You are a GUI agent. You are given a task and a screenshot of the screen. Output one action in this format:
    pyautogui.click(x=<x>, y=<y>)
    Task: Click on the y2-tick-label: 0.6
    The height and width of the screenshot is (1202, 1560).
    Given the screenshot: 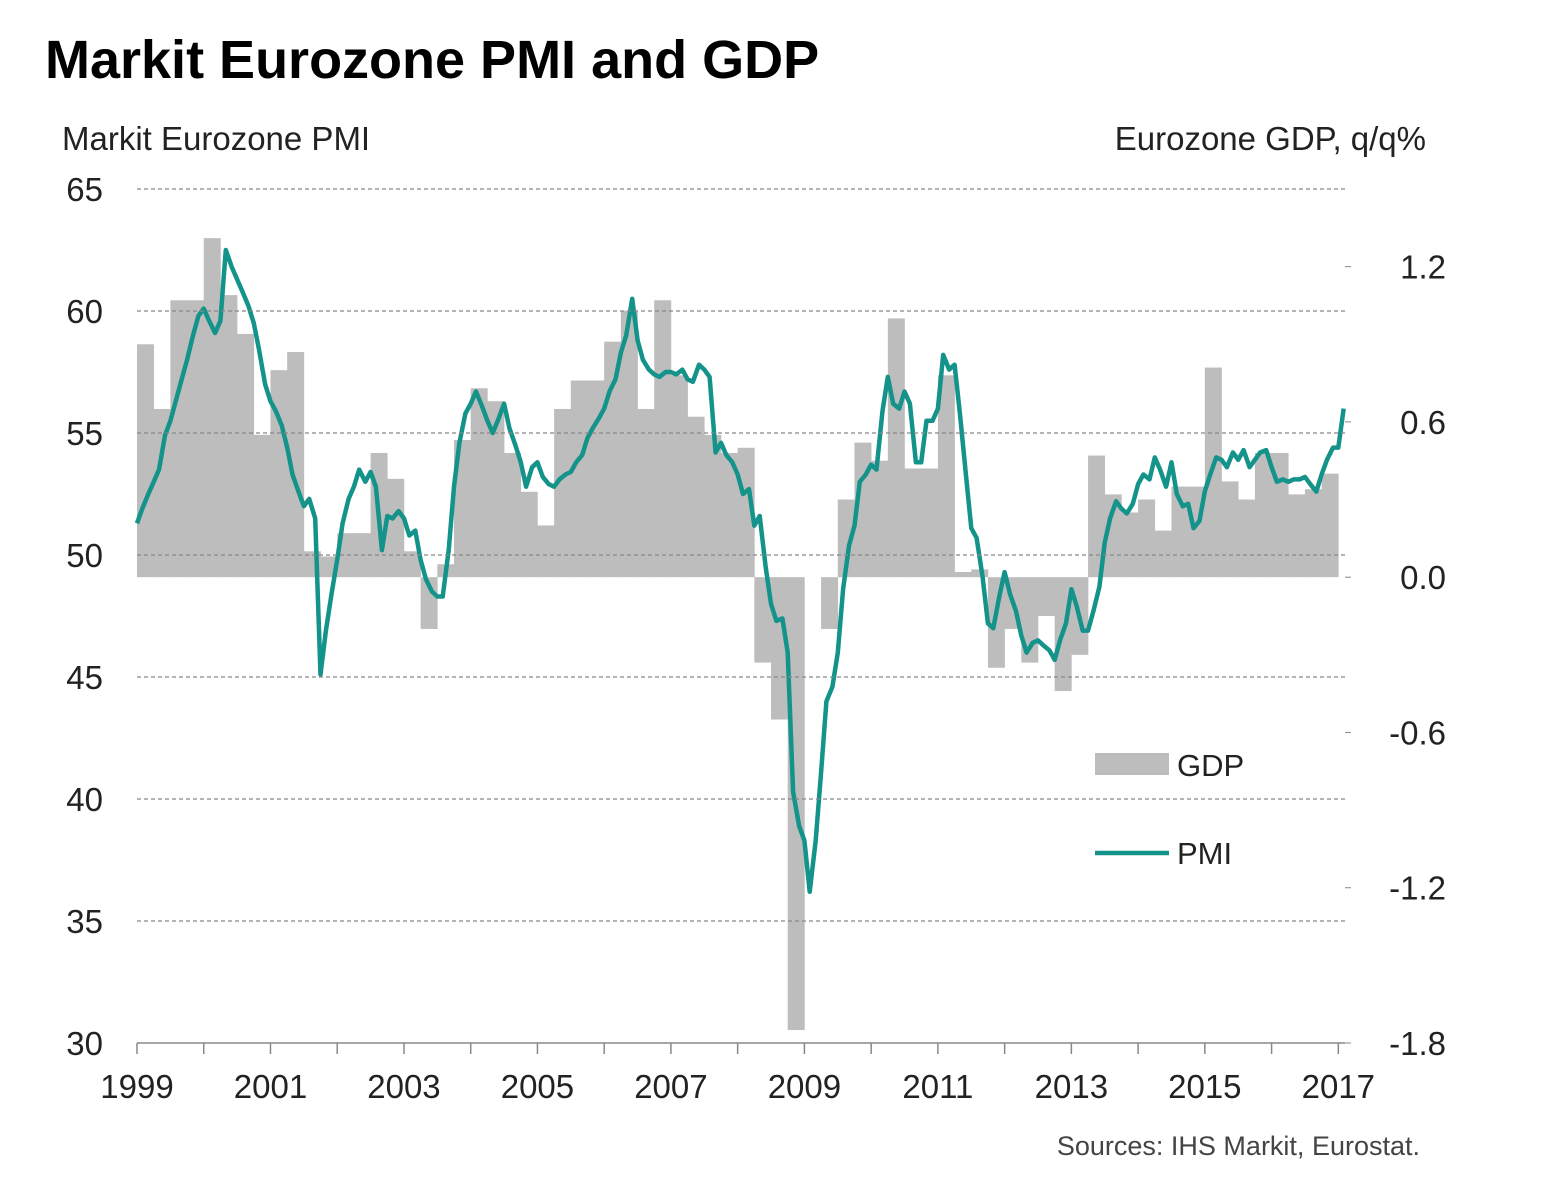 What is the action you would take?
    pyautogui.click(x=1423, y=422)
    